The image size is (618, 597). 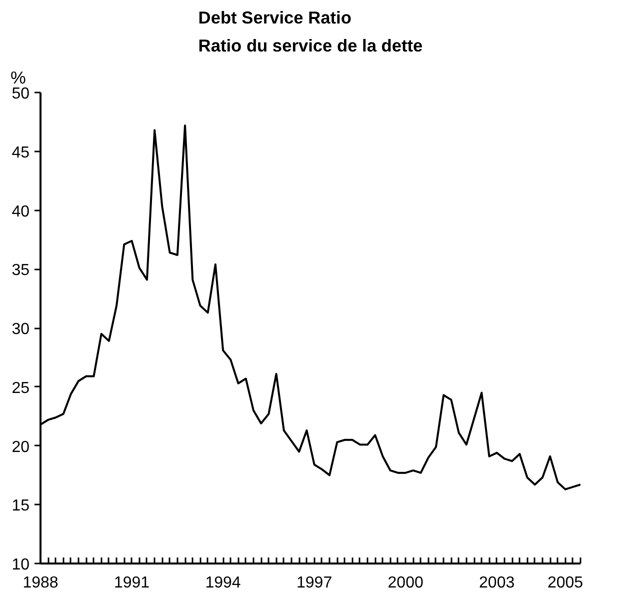 I want to click on x-tick-label: 2003, so click(x=497, y=583).